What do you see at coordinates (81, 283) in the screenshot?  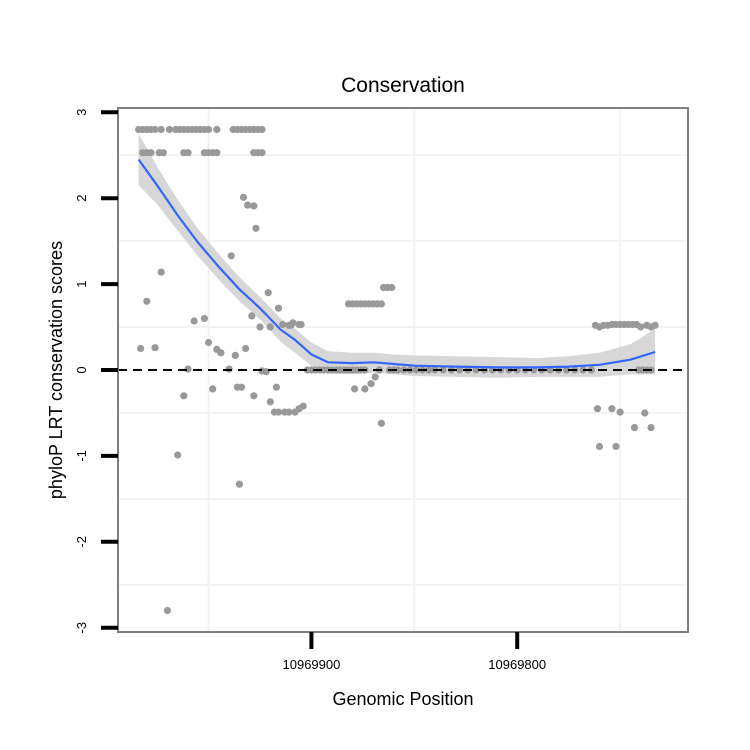 I see `y-tick-label: 1` at bounding box center [81, 283].